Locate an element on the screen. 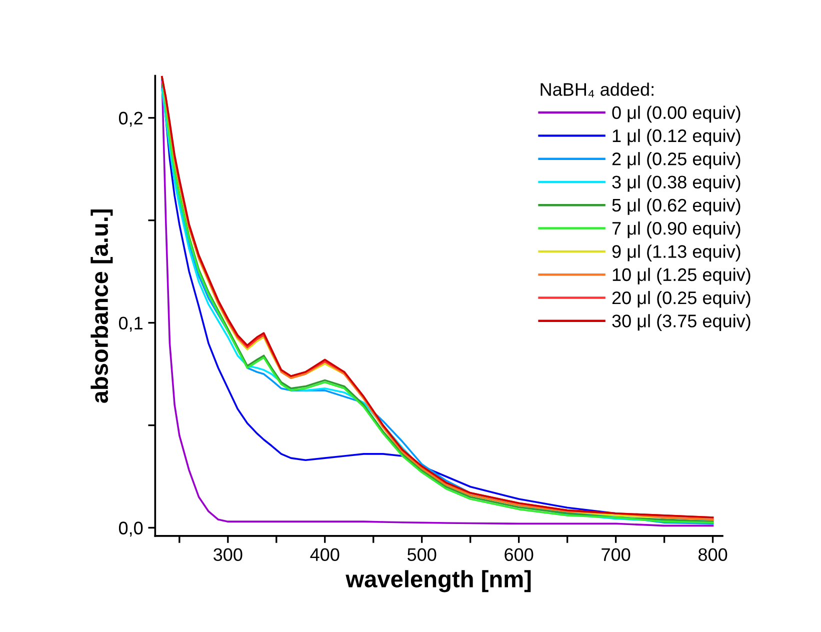 The image size is (821, 632). x-axis-title: wavelength [nm] is located at coordinates (438, 581).